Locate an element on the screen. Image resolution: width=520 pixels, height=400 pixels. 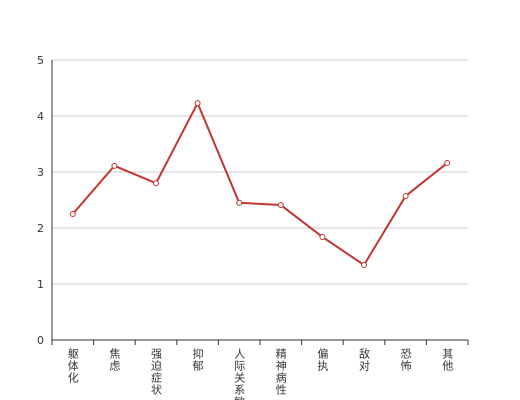
x-tick-label: 抑郁 is located at coordinates (197, 359).